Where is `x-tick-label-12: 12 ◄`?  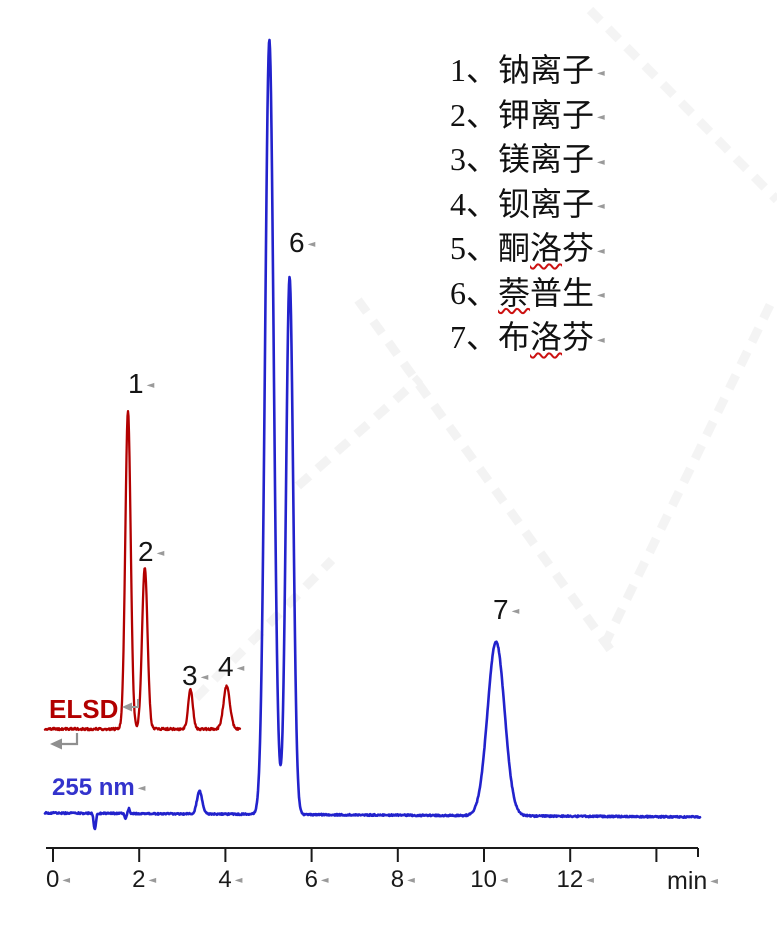 x-tick-label-12: 12 ◄ is located at coordinates (574, 880).